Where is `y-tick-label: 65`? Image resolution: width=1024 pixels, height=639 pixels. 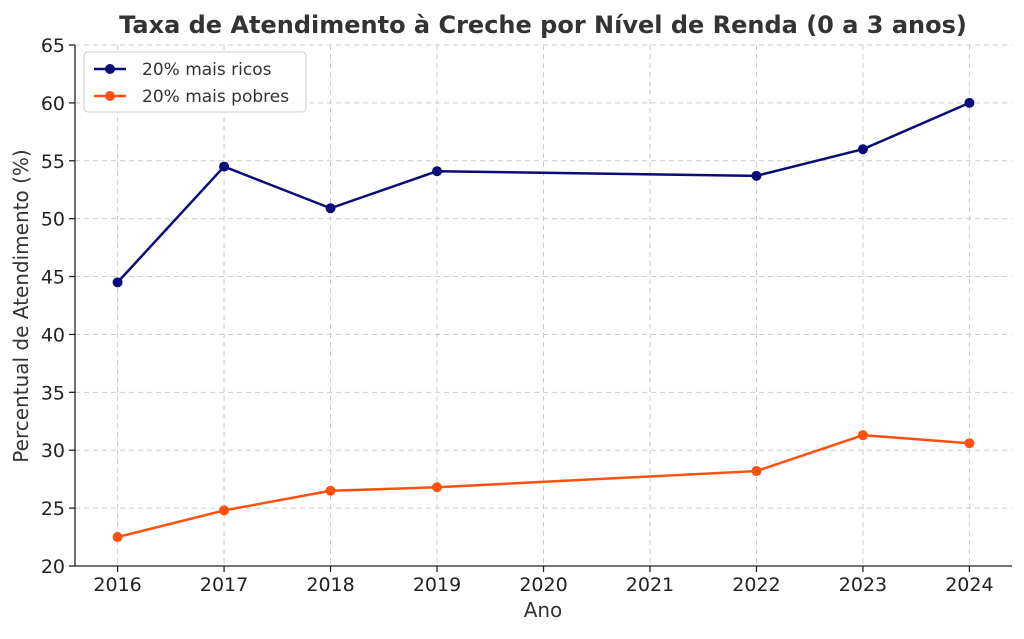
y-tick-label: 65 is located at coordinates (53, 46).